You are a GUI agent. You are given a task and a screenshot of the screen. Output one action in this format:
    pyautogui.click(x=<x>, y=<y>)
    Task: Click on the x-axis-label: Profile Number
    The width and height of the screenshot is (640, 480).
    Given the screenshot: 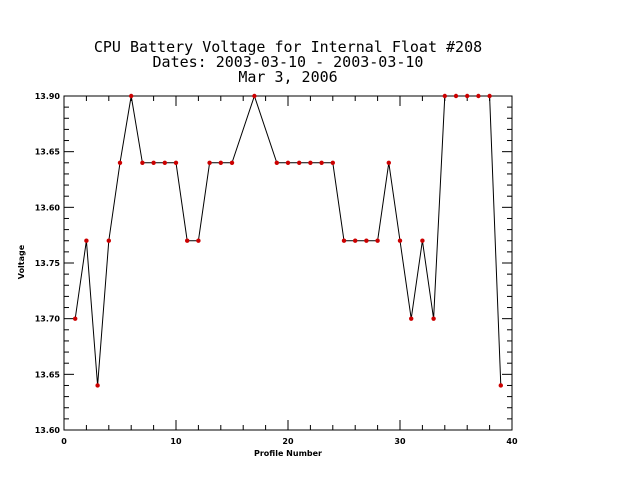 What is the action you would take?
    pyautogui.click(x=288, y=453)
    